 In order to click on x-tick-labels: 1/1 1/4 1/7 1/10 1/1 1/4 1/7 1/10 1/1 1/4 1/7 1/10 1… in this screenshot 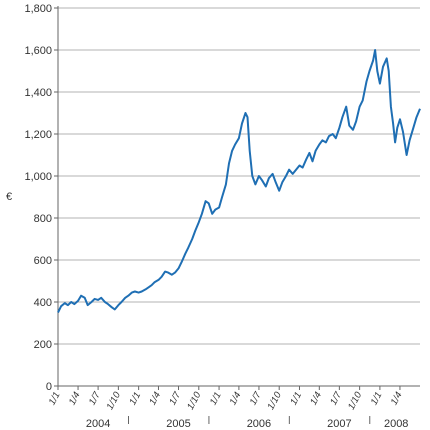, I will do `click(226, 401)`.